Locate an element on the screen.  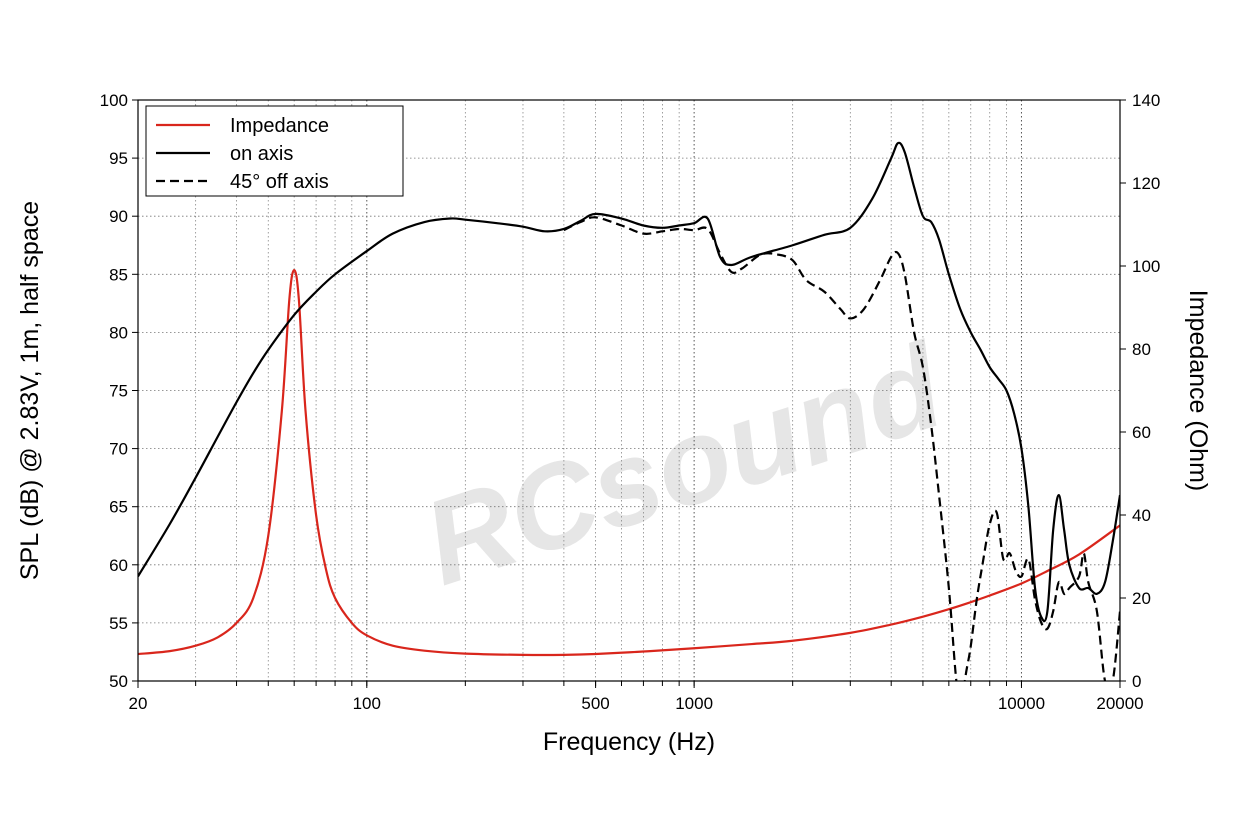
y-left-tick-label: 55 is located at coordinates (118, 623).